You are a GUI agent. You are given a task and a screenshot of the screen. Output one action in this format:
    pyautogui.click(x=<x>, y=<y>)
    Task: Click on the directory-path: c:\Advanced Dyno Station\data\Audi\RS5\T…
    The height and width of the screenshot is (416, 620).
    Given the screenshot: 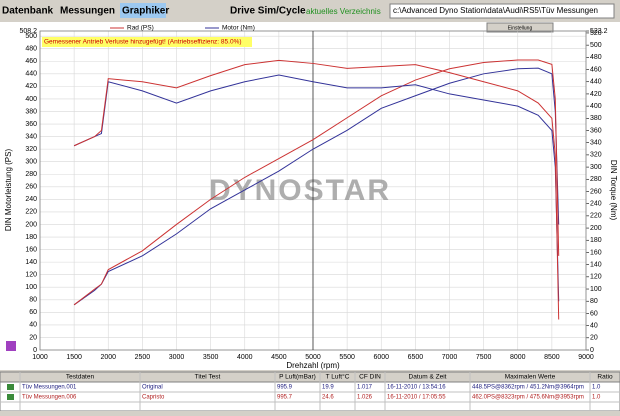 What is the action you would take?
    pyautogui.click(x=495, y=10)
    